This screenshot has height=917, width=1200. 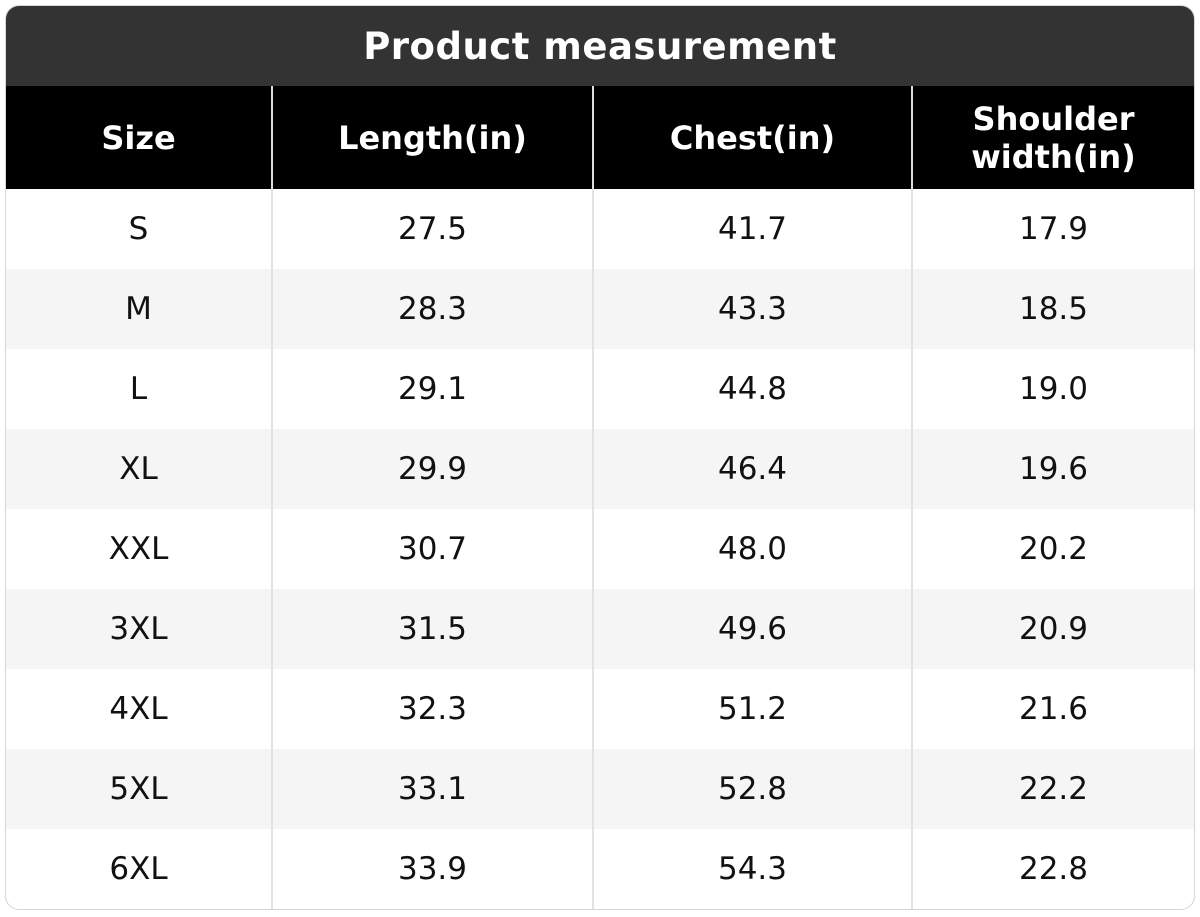 I want to click on table-row: M 28.3 43.3 18.5, so click(x=600, y=309).